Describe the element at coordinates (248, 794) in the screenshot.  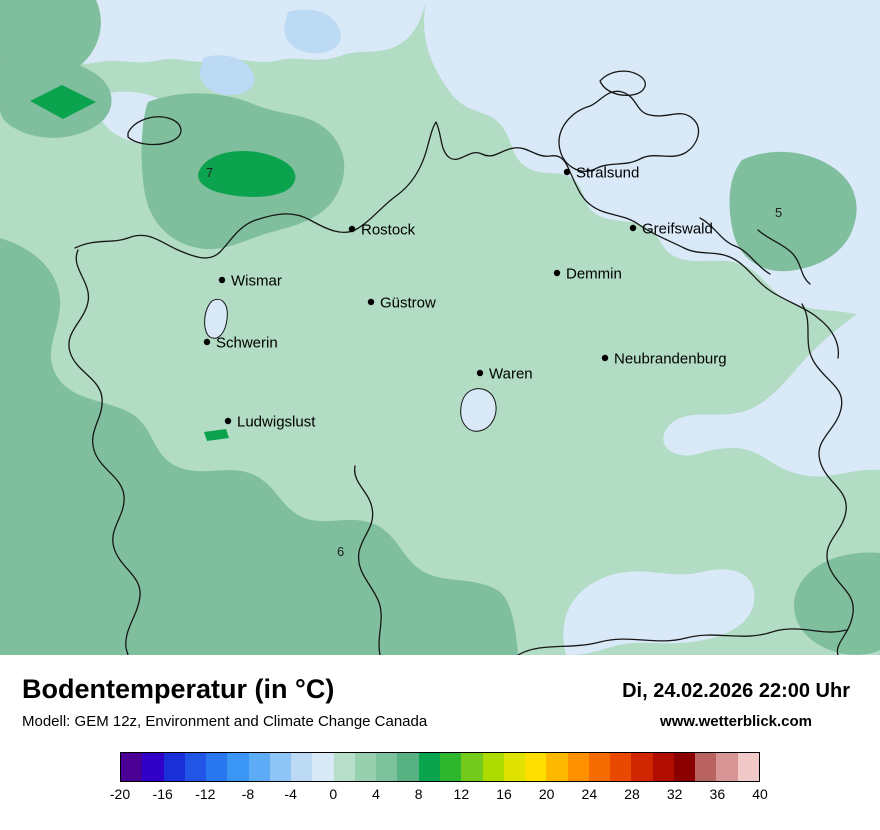
I see `colorbar-tick-label: -8` at that location.